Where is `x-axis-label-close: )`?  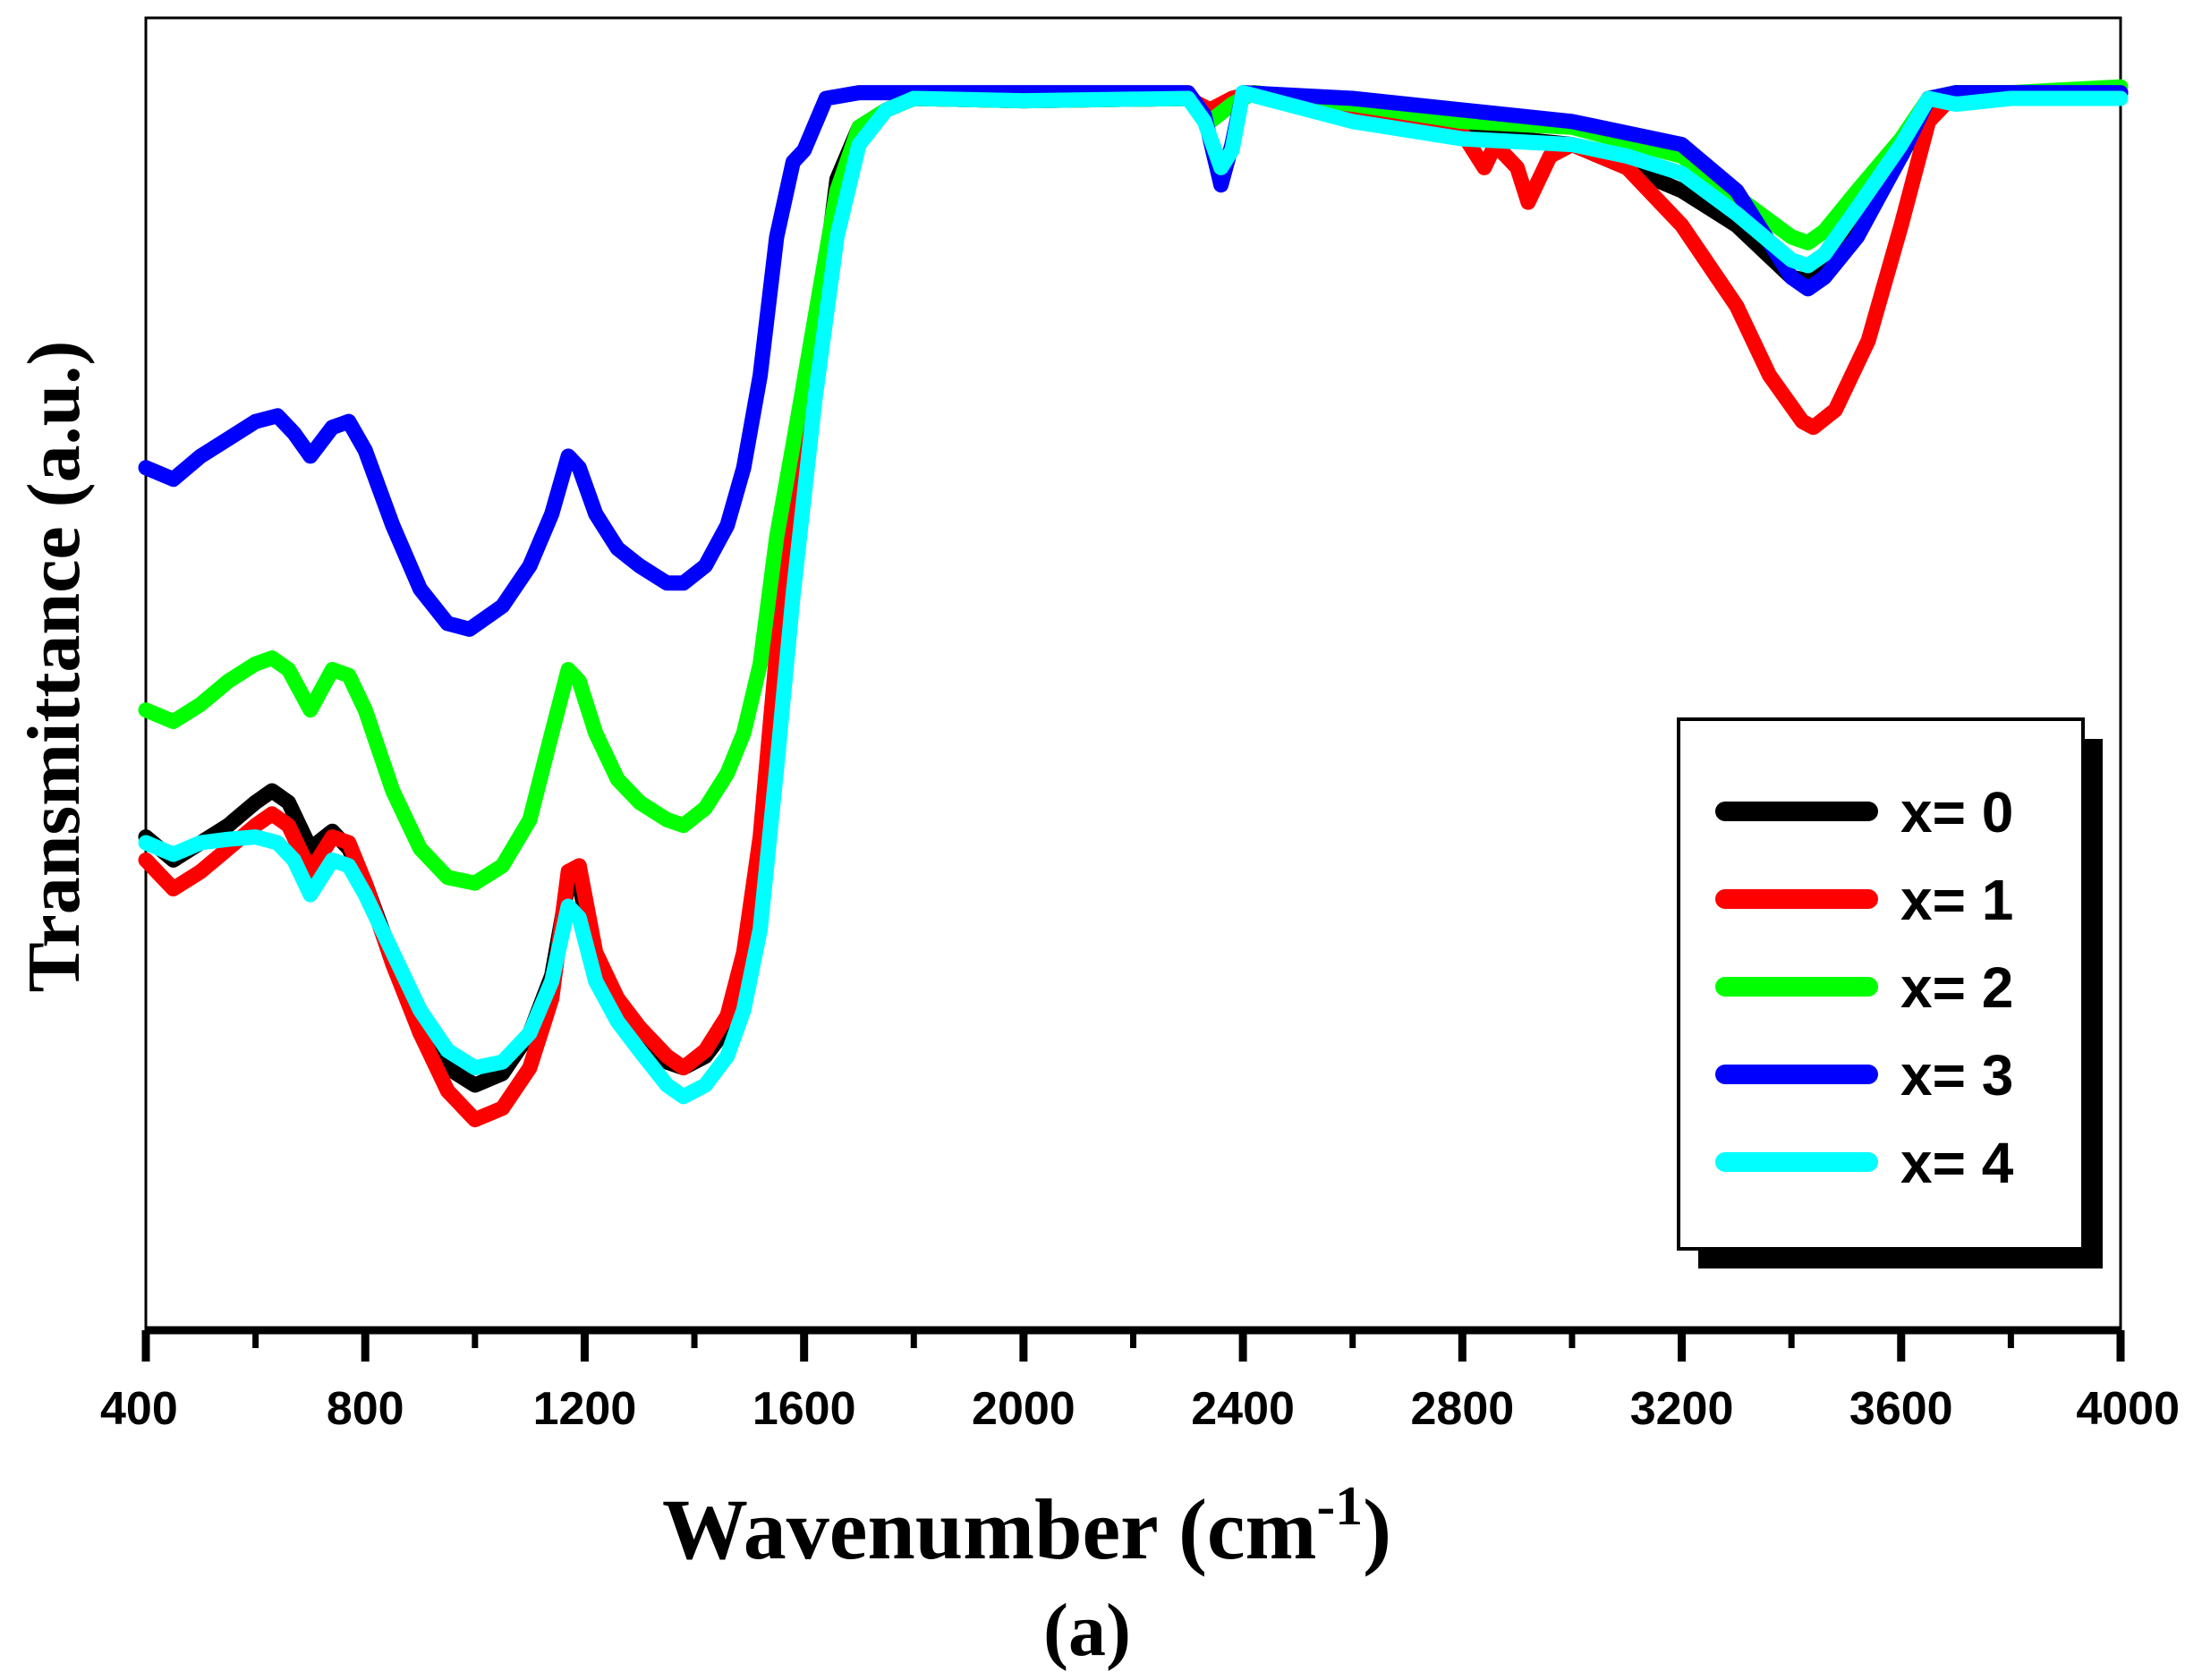 x-axis-label-close: ) is located at coordinates (1377, 1529).